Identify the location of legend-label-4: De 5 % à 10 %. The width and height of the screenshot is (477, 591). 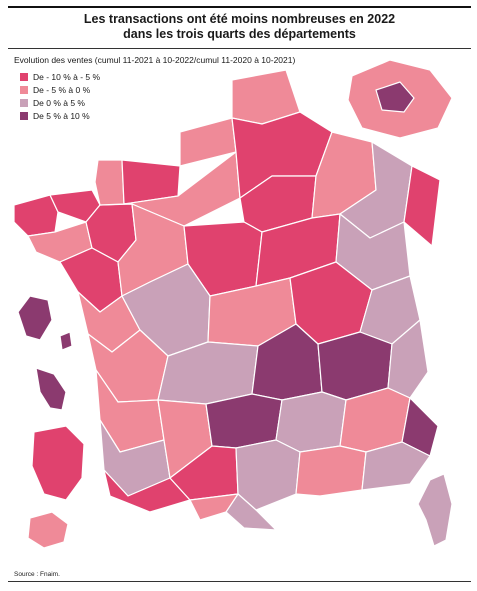
(61, 115).